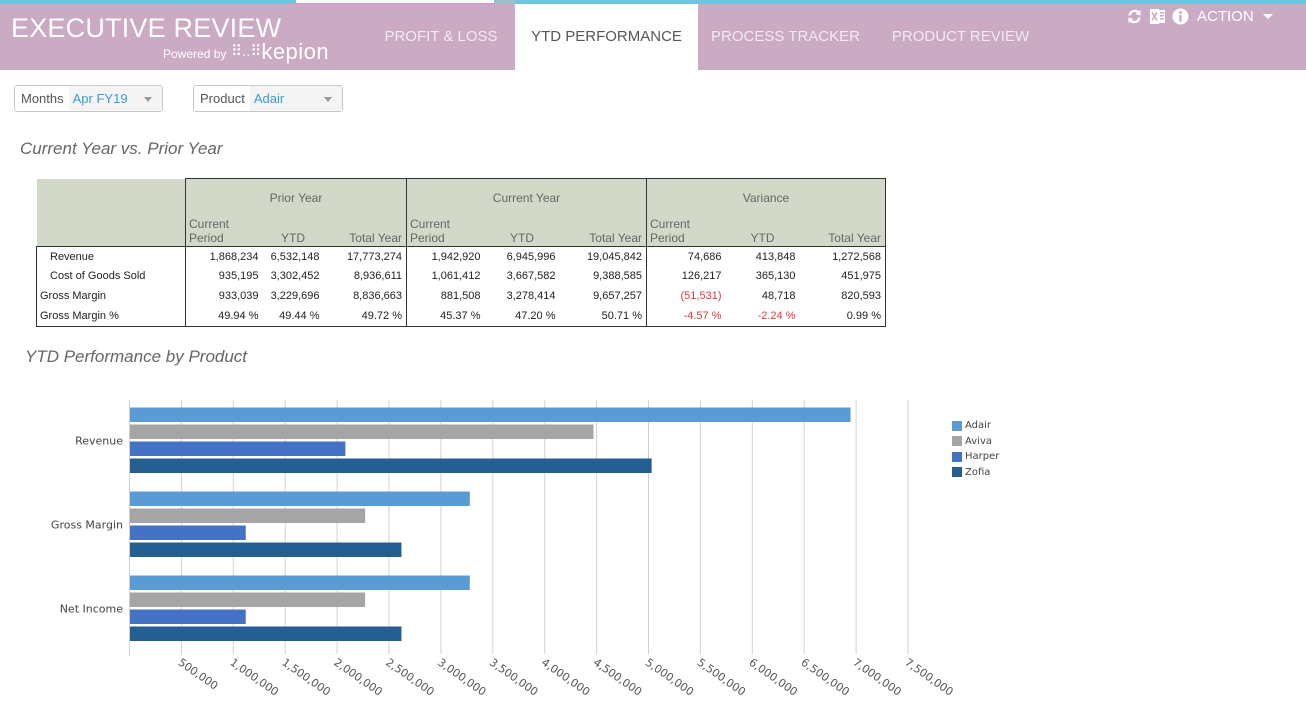  I want to click on table-cell: 8,836,663, so click(365, 296).